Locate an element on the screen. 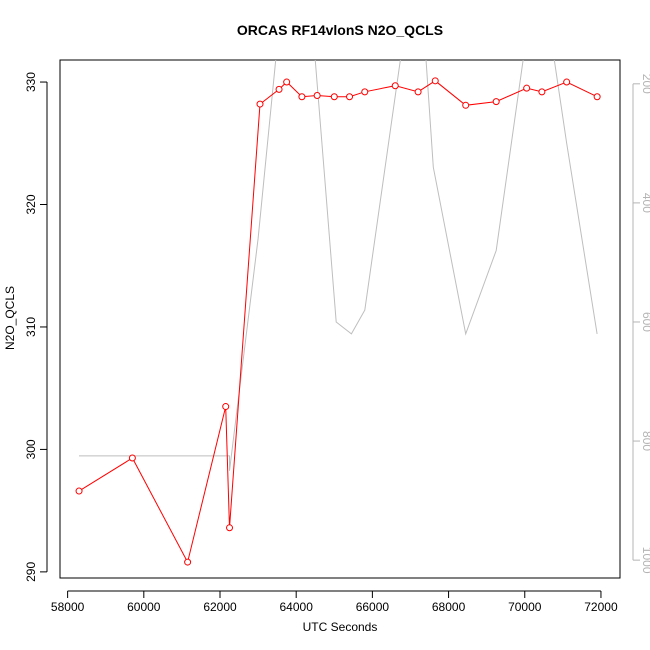  x-tick-label: 68000 is located at coordinates (449, 607).